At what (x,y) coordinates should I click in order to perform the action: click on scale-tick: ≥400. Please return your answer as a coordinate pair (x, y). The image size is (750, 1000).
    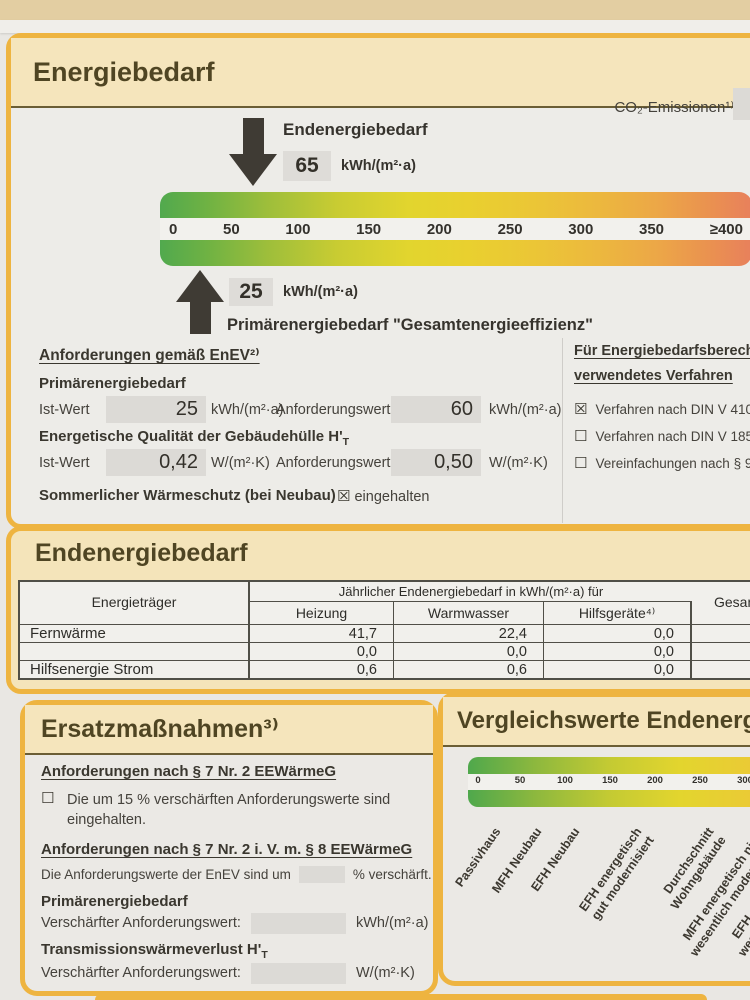
    Looking at the image, I should click on (726, 229).